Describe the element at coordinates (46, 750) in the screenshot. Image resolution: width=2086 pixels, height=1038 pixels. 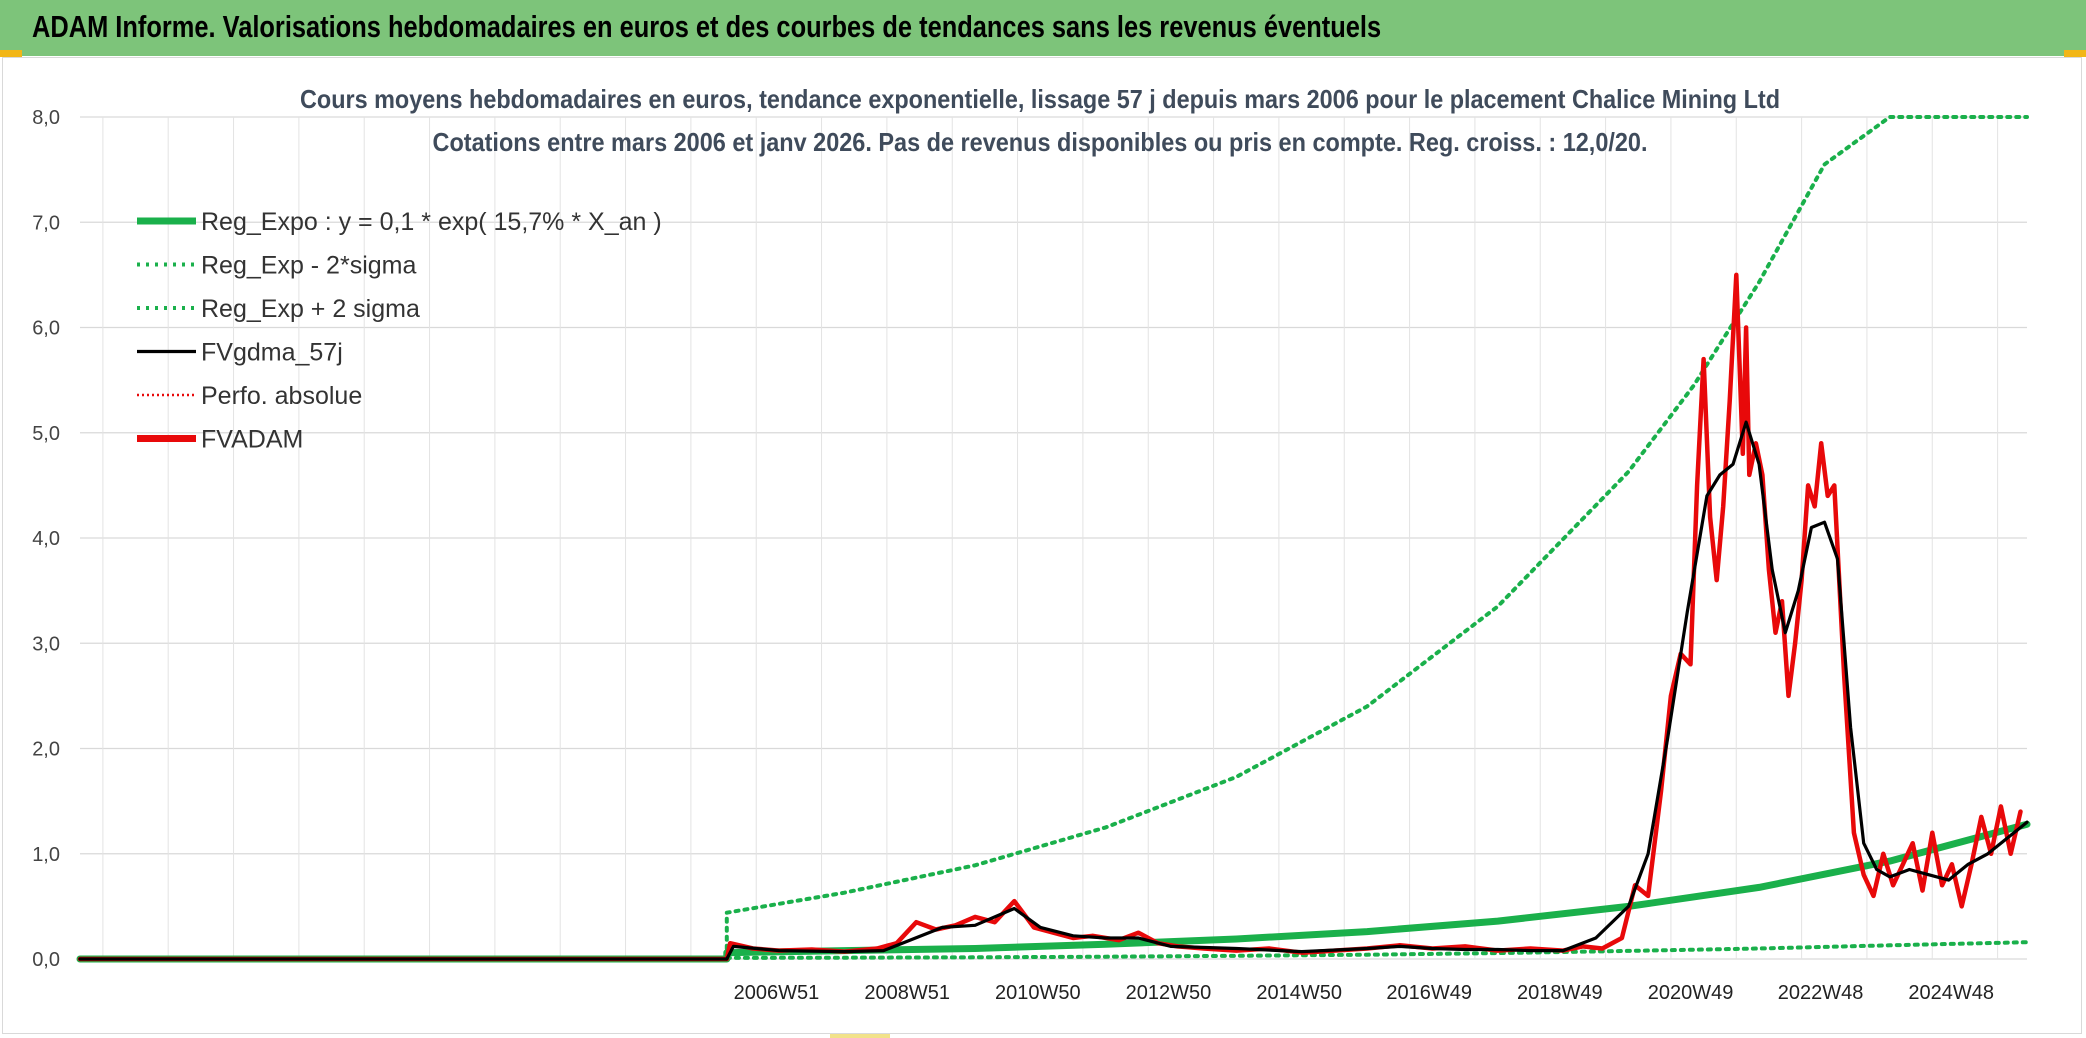
I see `y-tick-label: 2,0` at that location.